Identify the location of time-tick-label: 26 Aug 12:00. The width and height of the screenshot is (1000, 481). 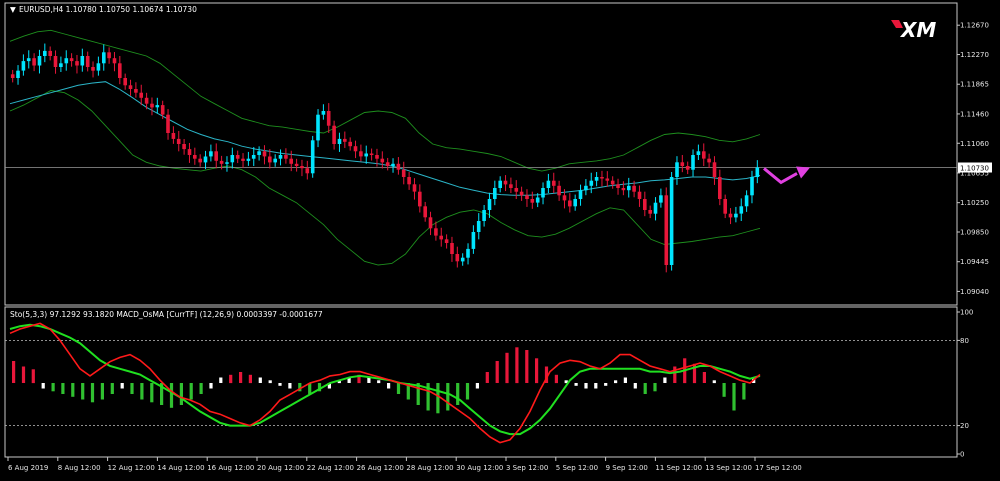
(380, 468).